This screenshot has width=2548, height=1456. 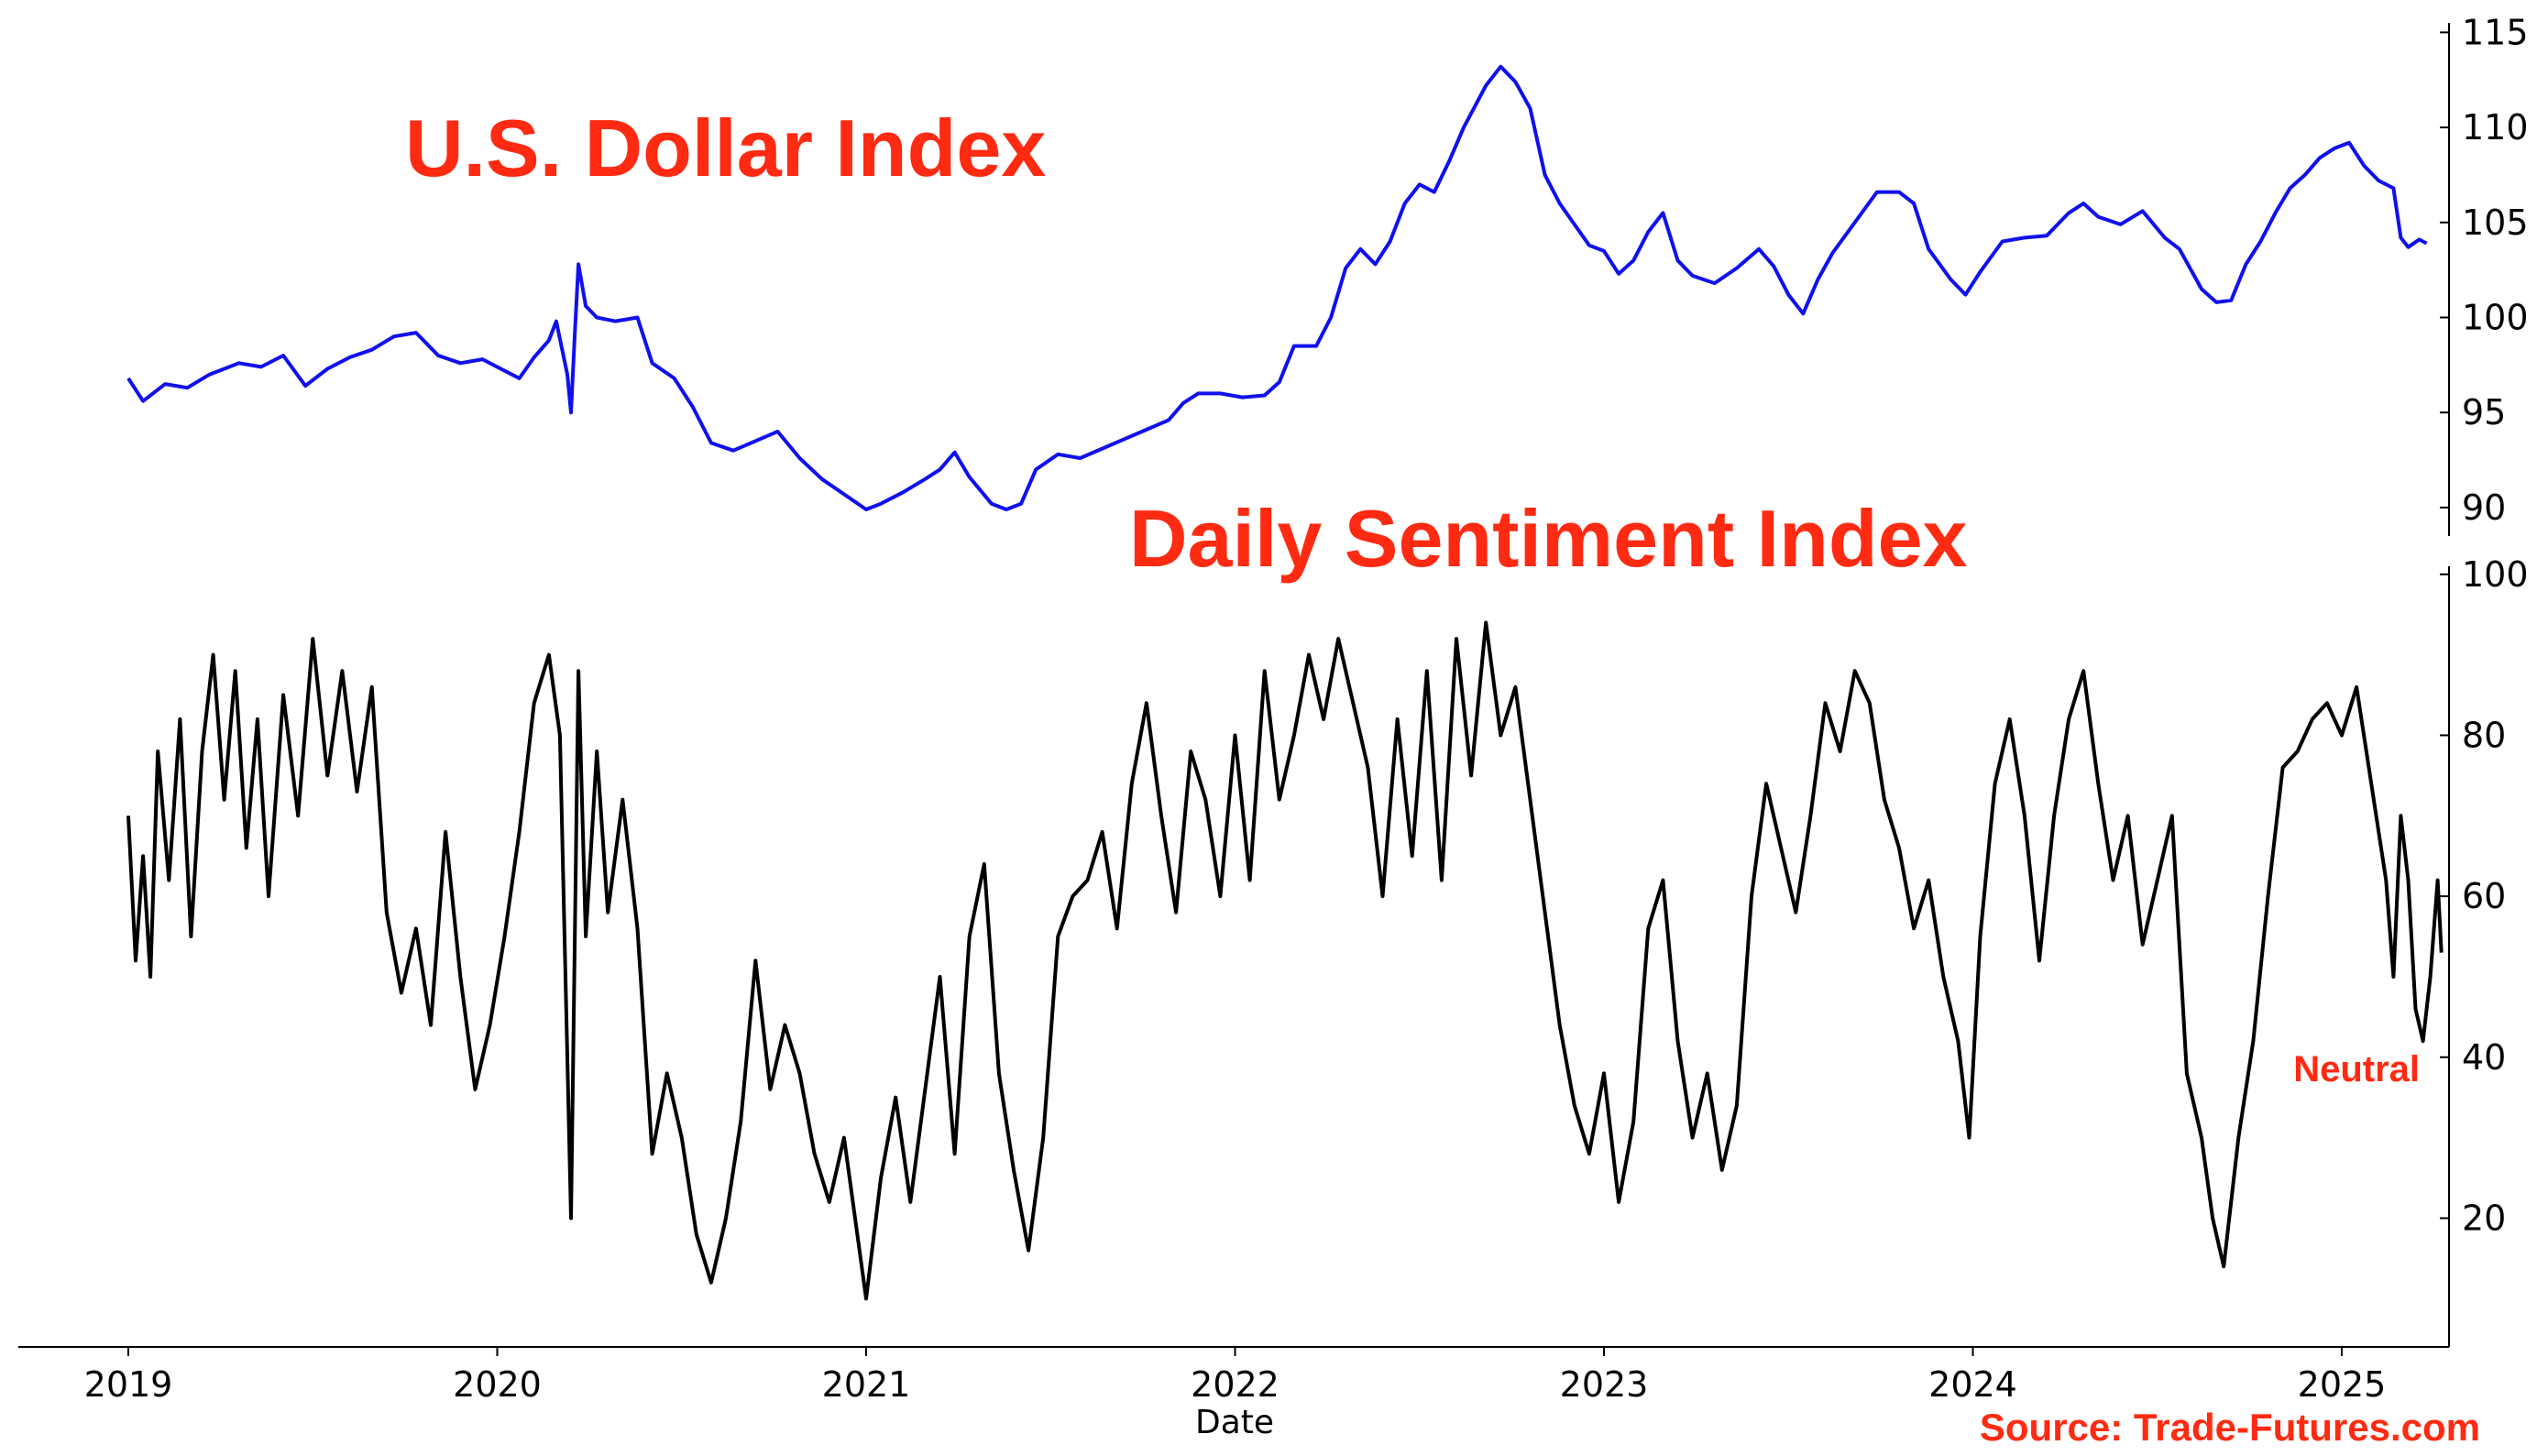 What do you see at coordinates (2484, 507) in the screenshot?
I see `dollar-index-y-tick-label: 90` at bounding box center [2484, 507].